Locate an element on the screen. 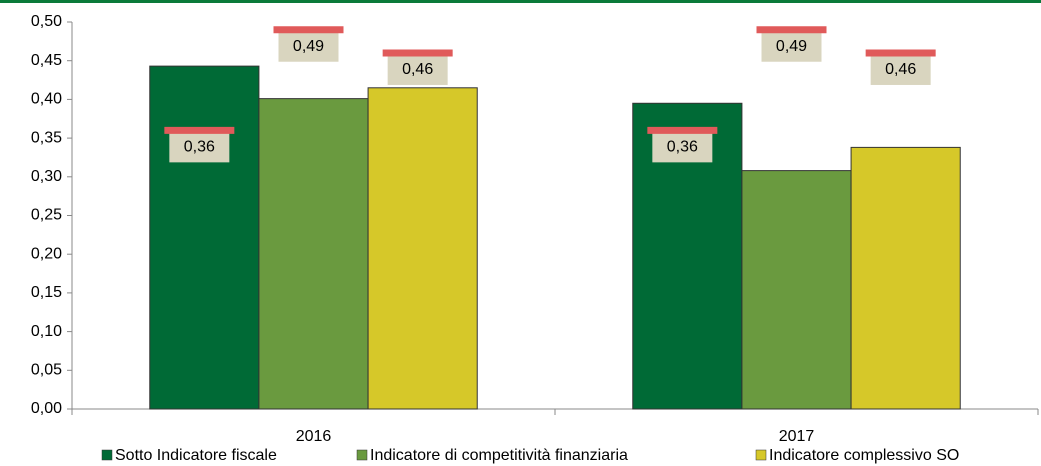 The width and height of the screenshot is (1041, 466). y-tick-label: 0,50 is located at coordinates (46, 21).